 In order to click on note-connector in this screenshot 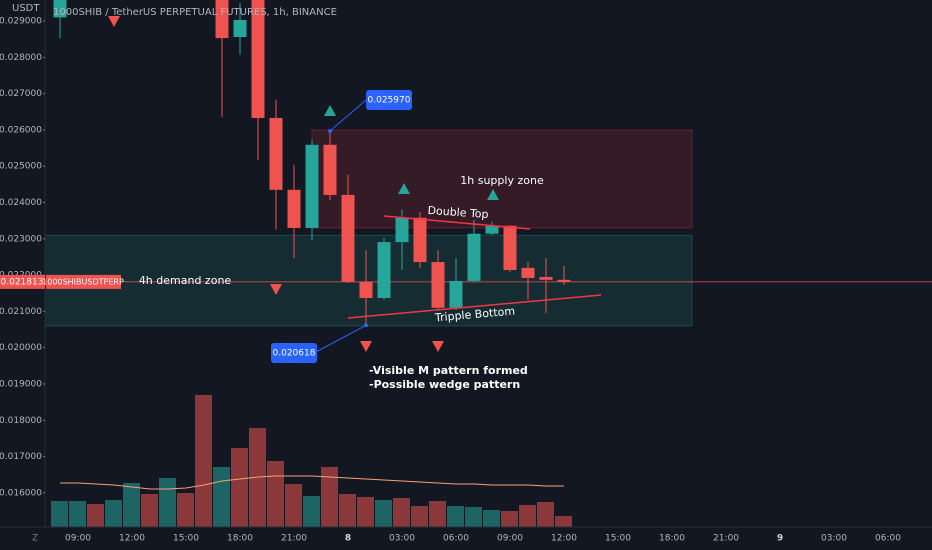, I will do `click(348, 115)`.